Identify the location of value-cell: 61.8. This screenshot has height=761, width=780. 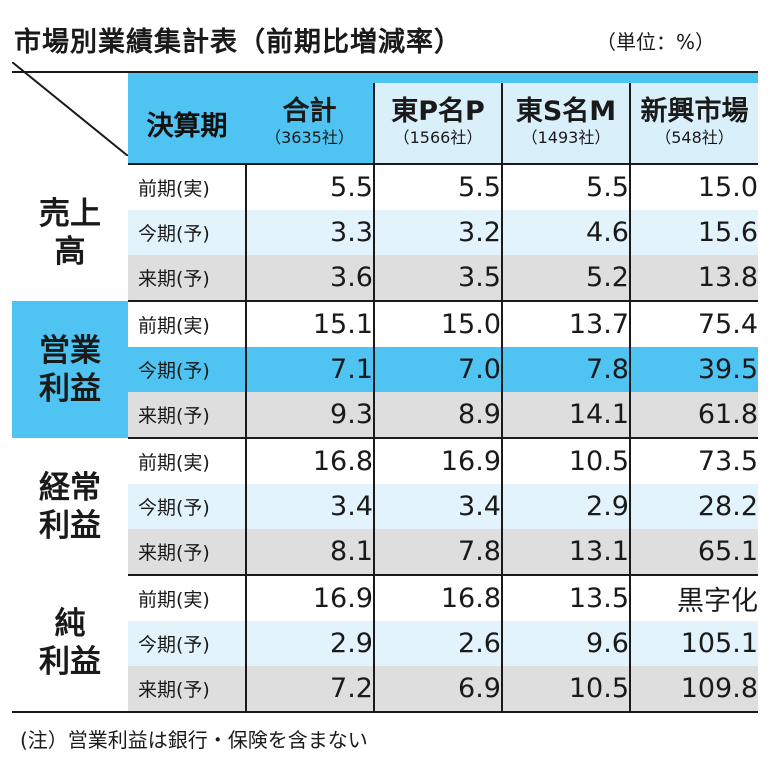
(693, 415).